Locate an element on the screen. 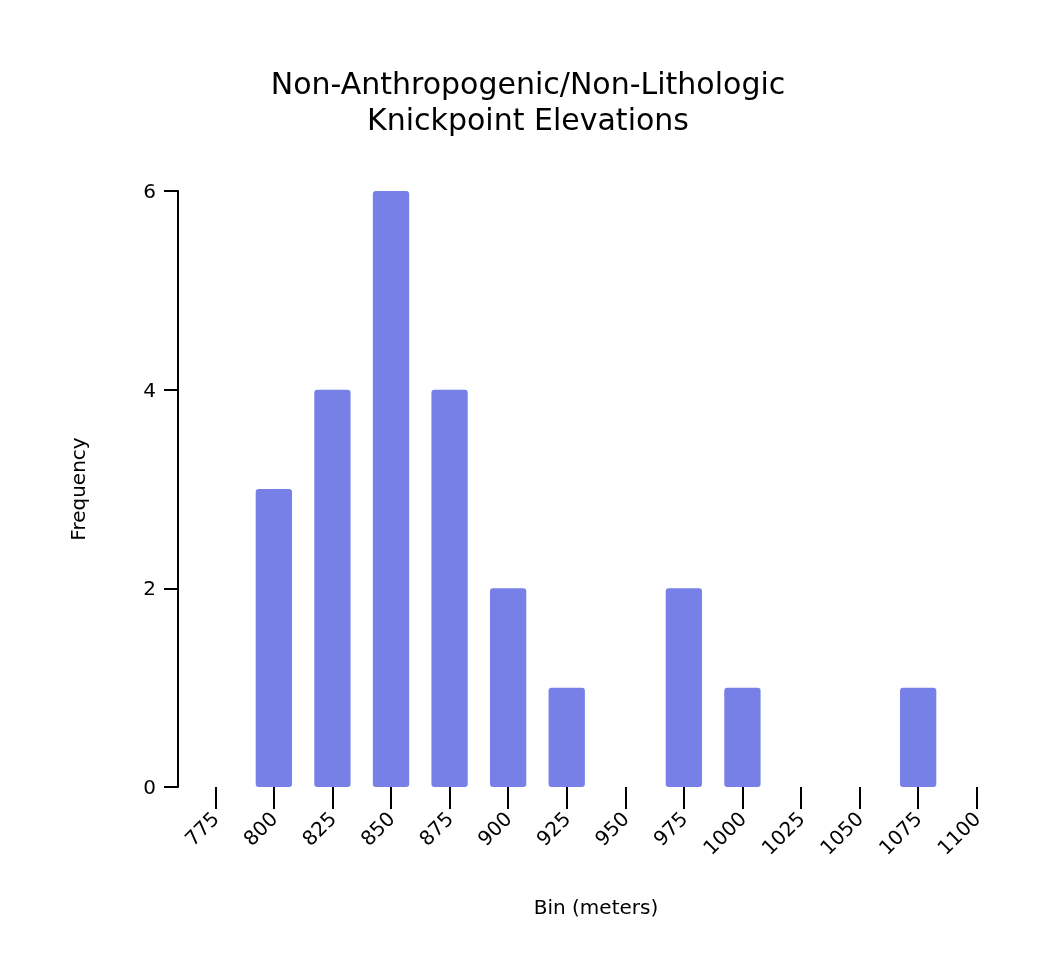  x-tick-label: 775 is located at coordinates (201, 828).